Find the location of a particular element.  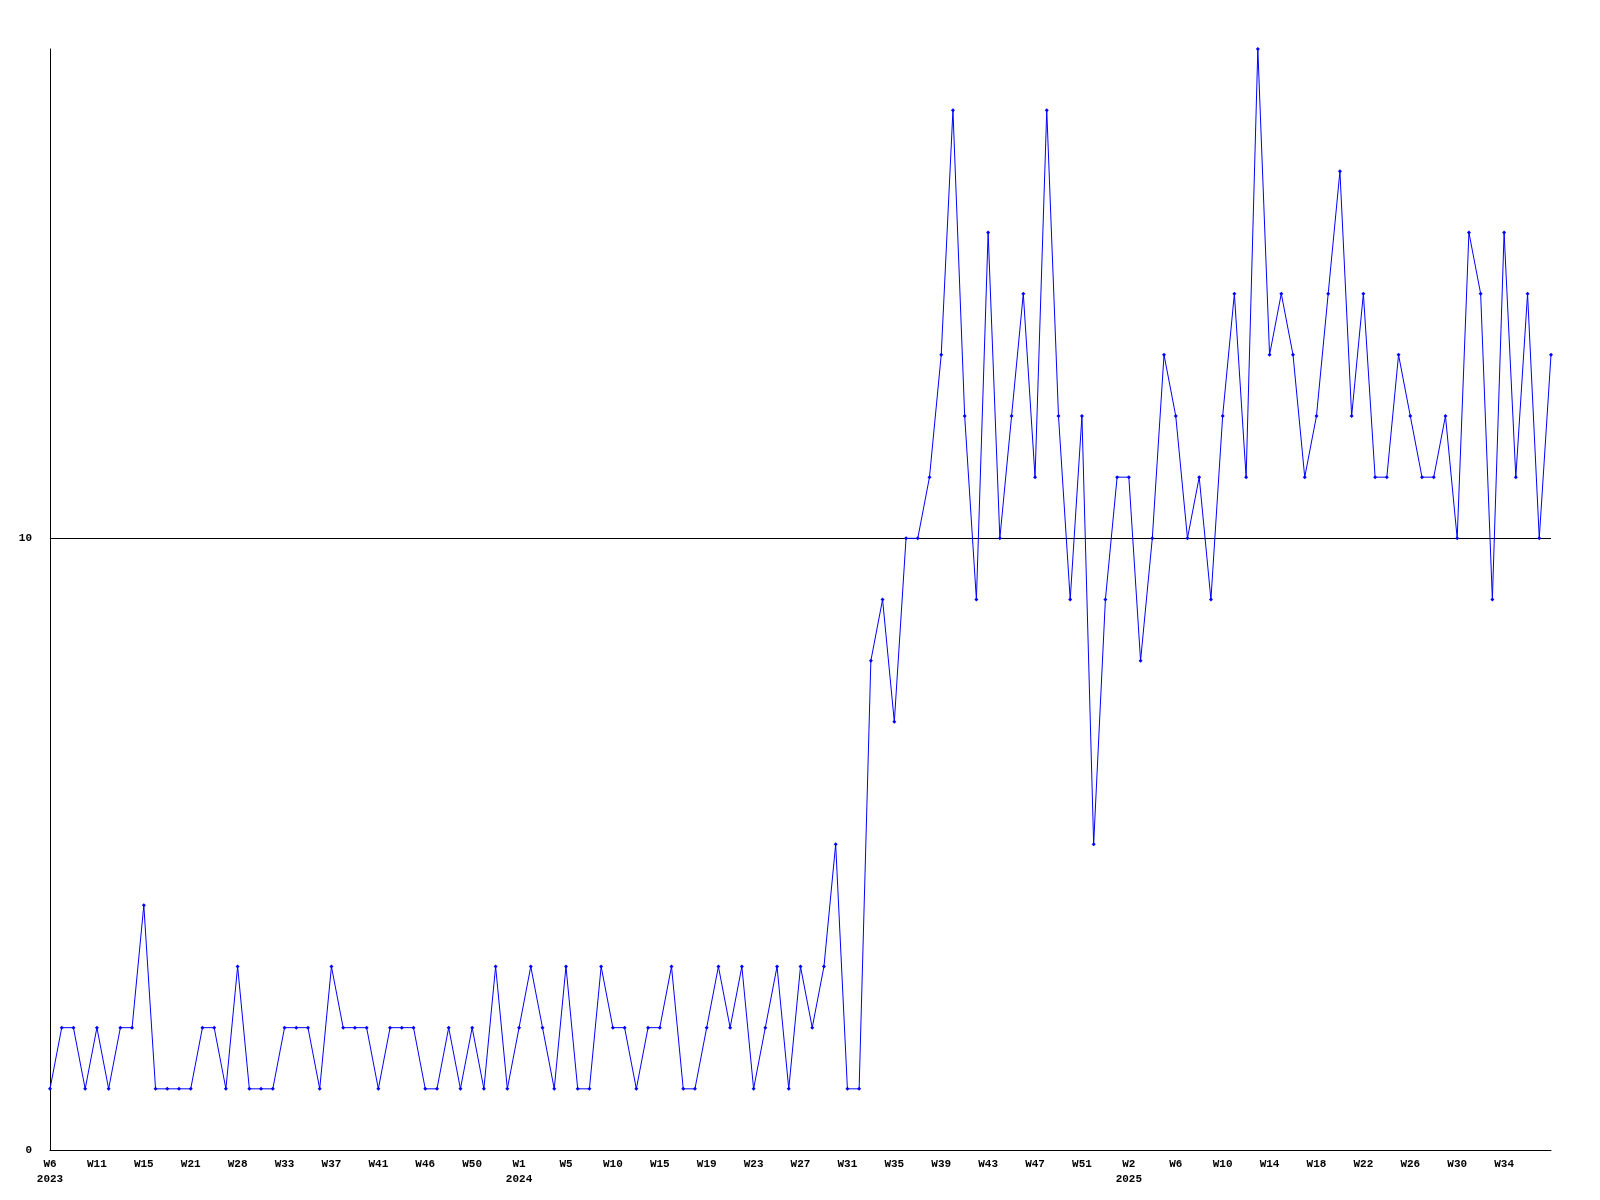

x-tick-label: W31 is located at coordinates (847, 1163).